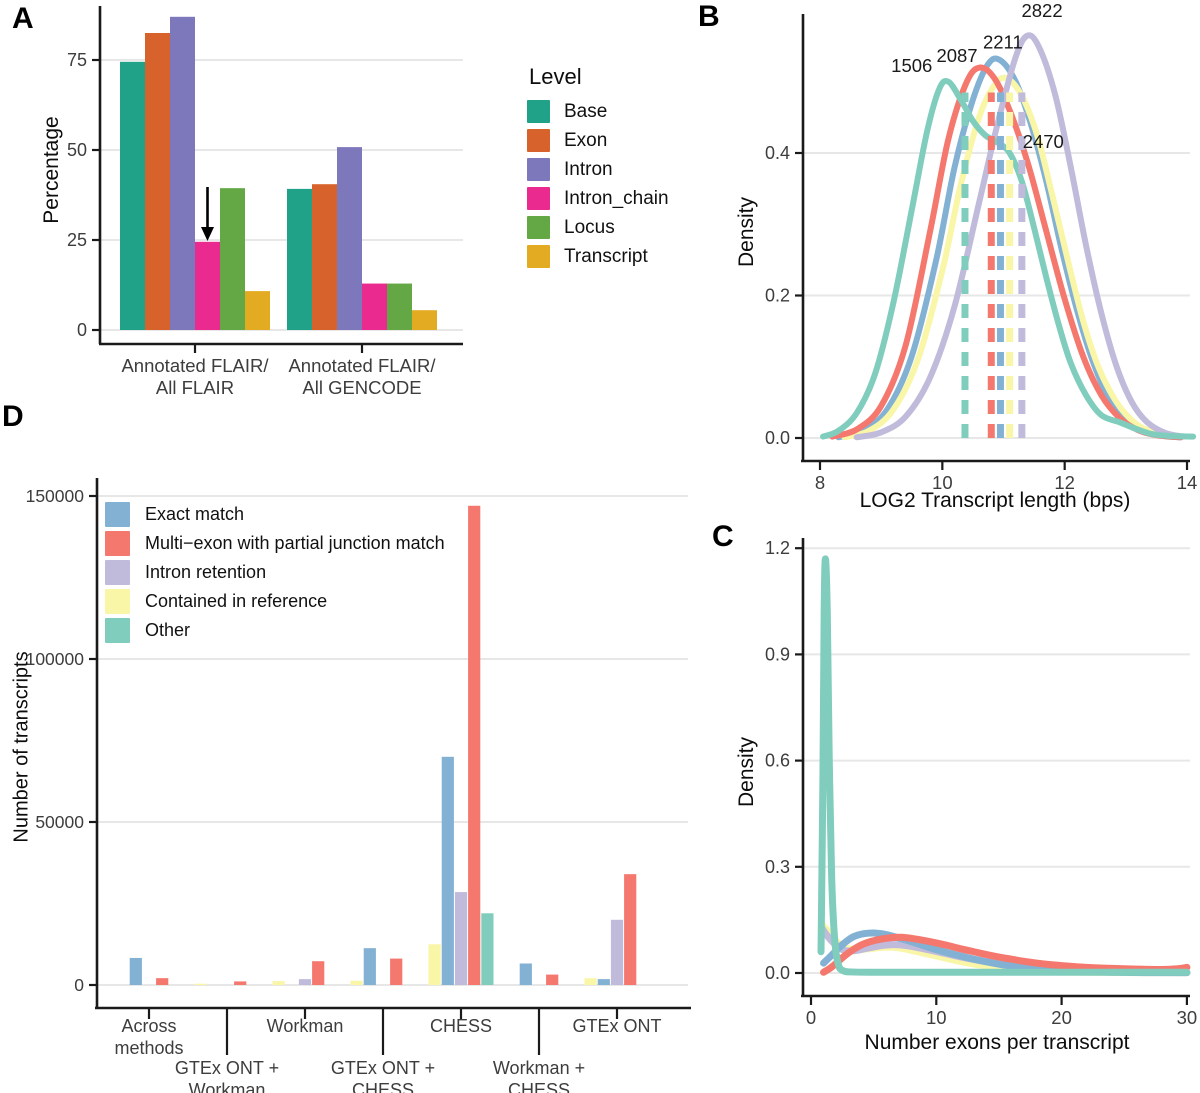  I want to click on panel-a-letter: A, so click(23, 18).